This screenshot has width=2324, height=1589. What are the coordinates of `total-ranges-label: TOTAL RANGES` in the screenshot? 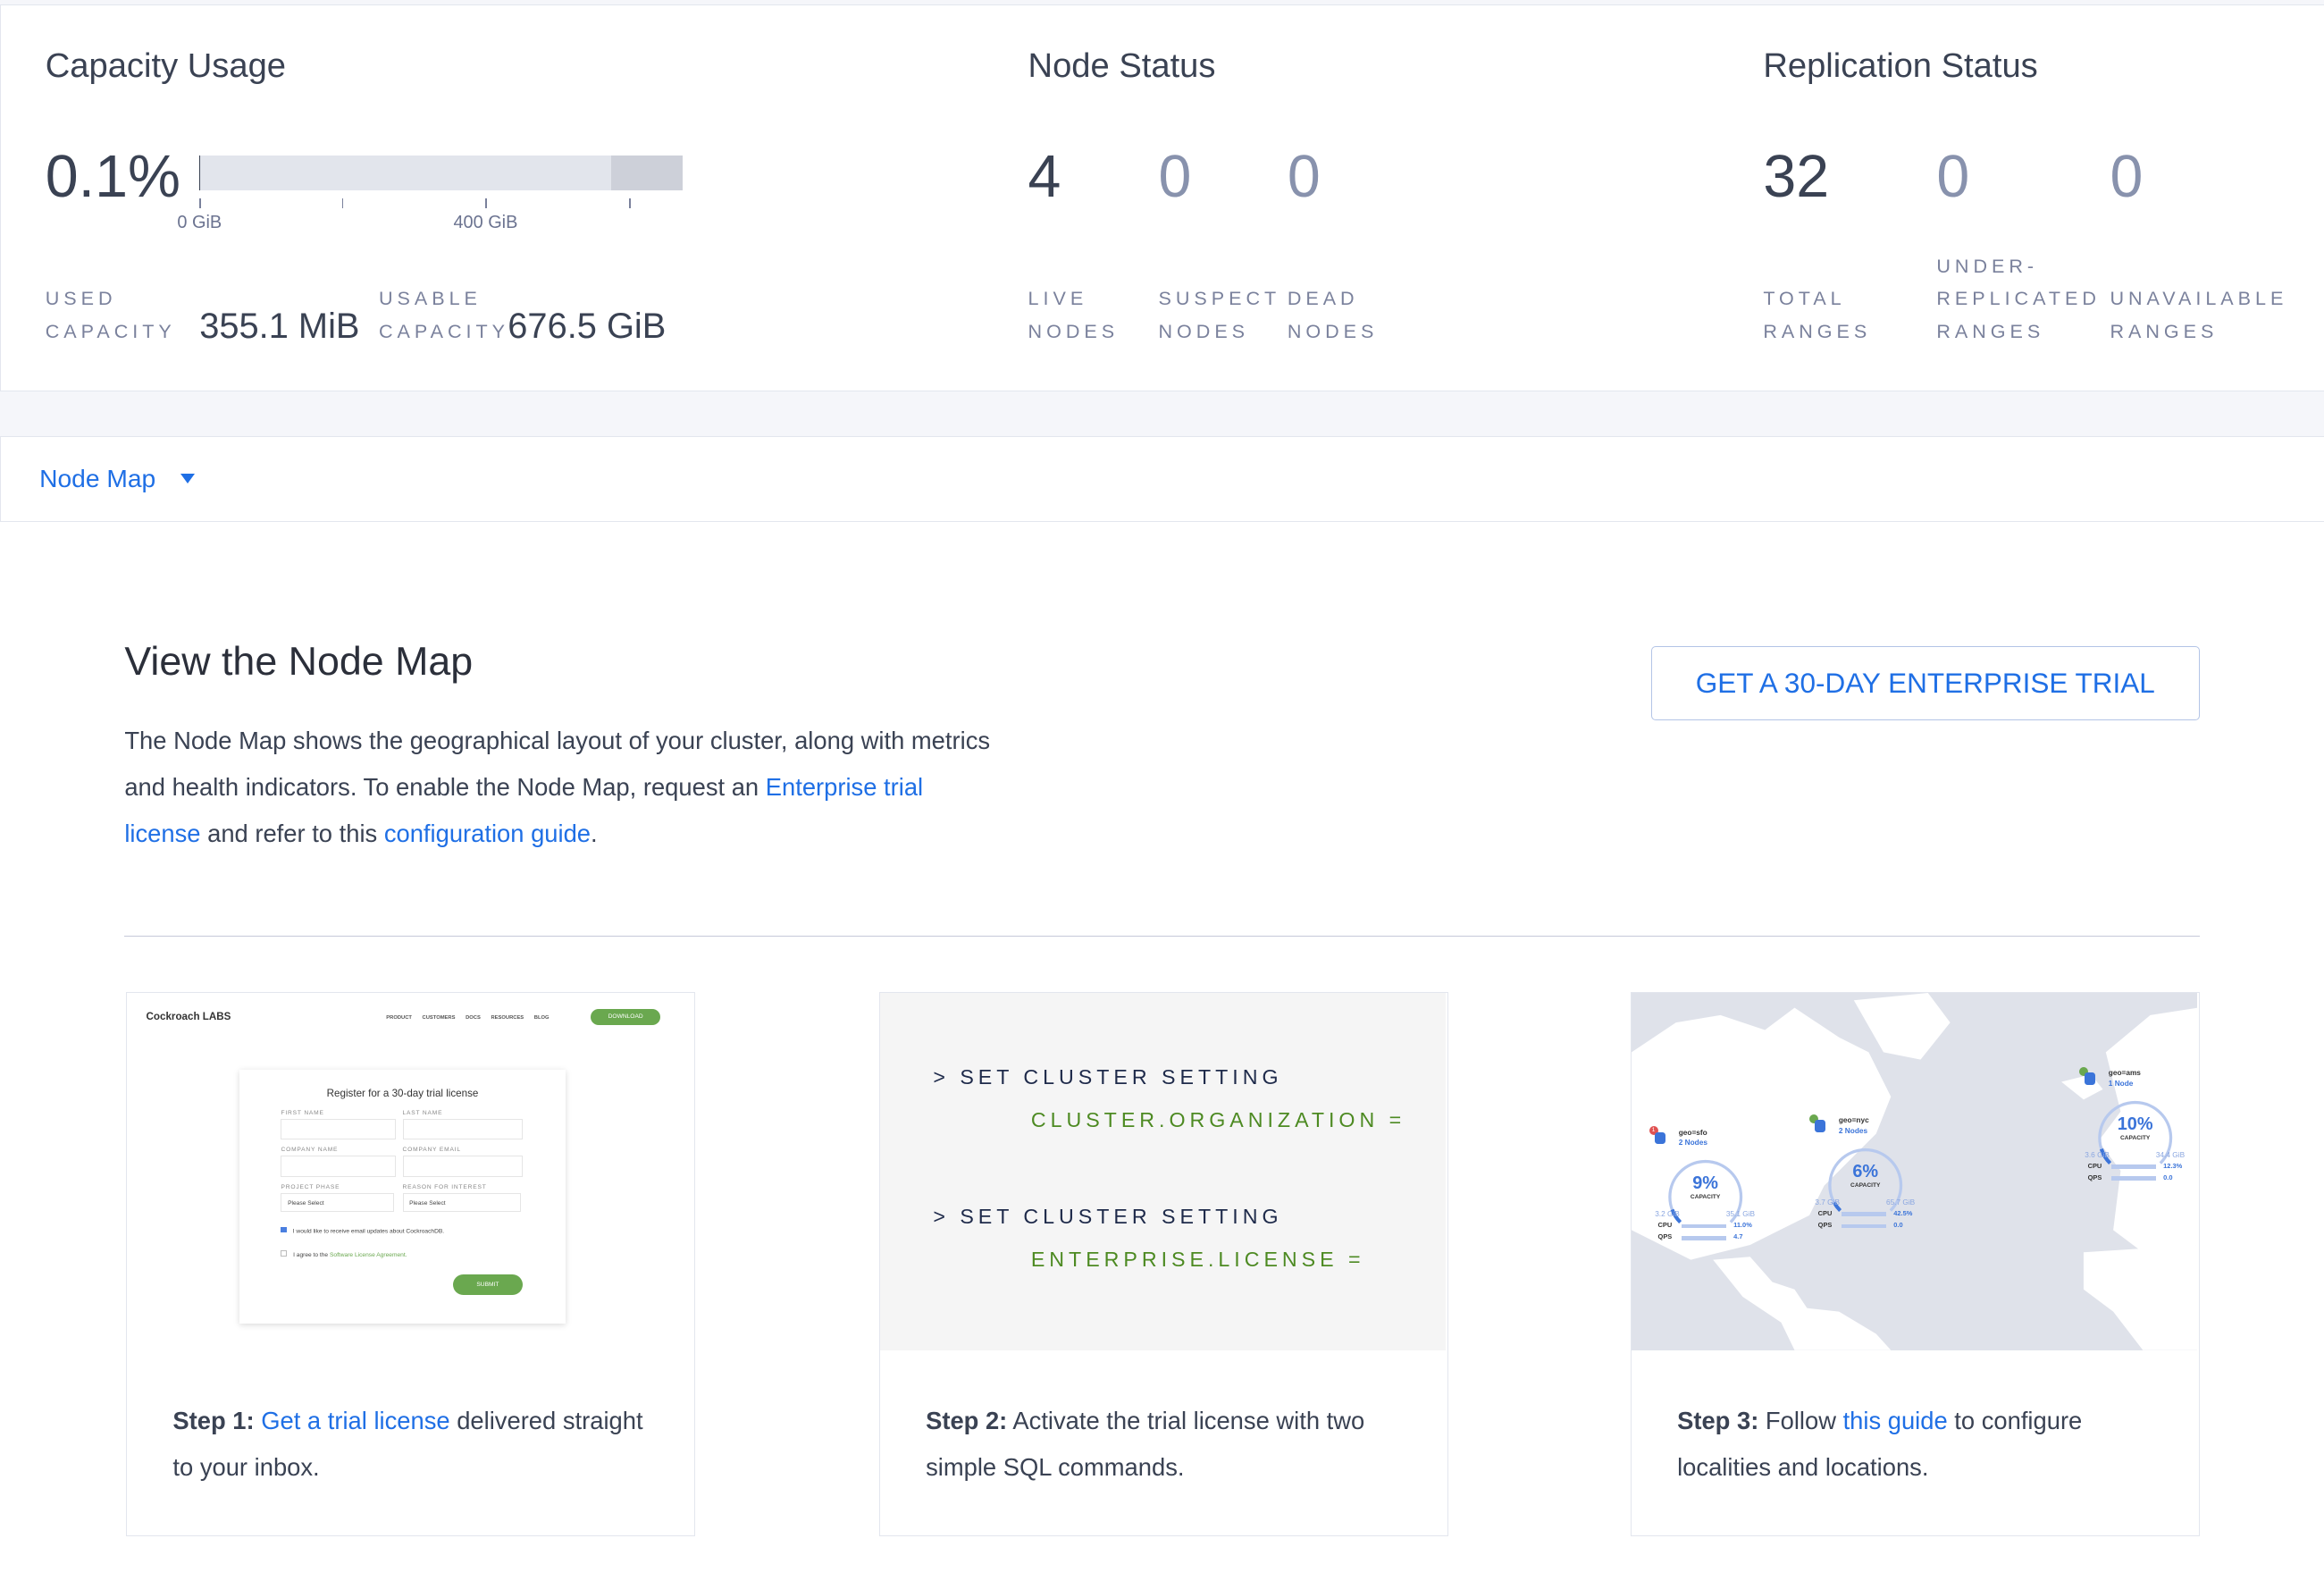 It's located at (1817, 315).